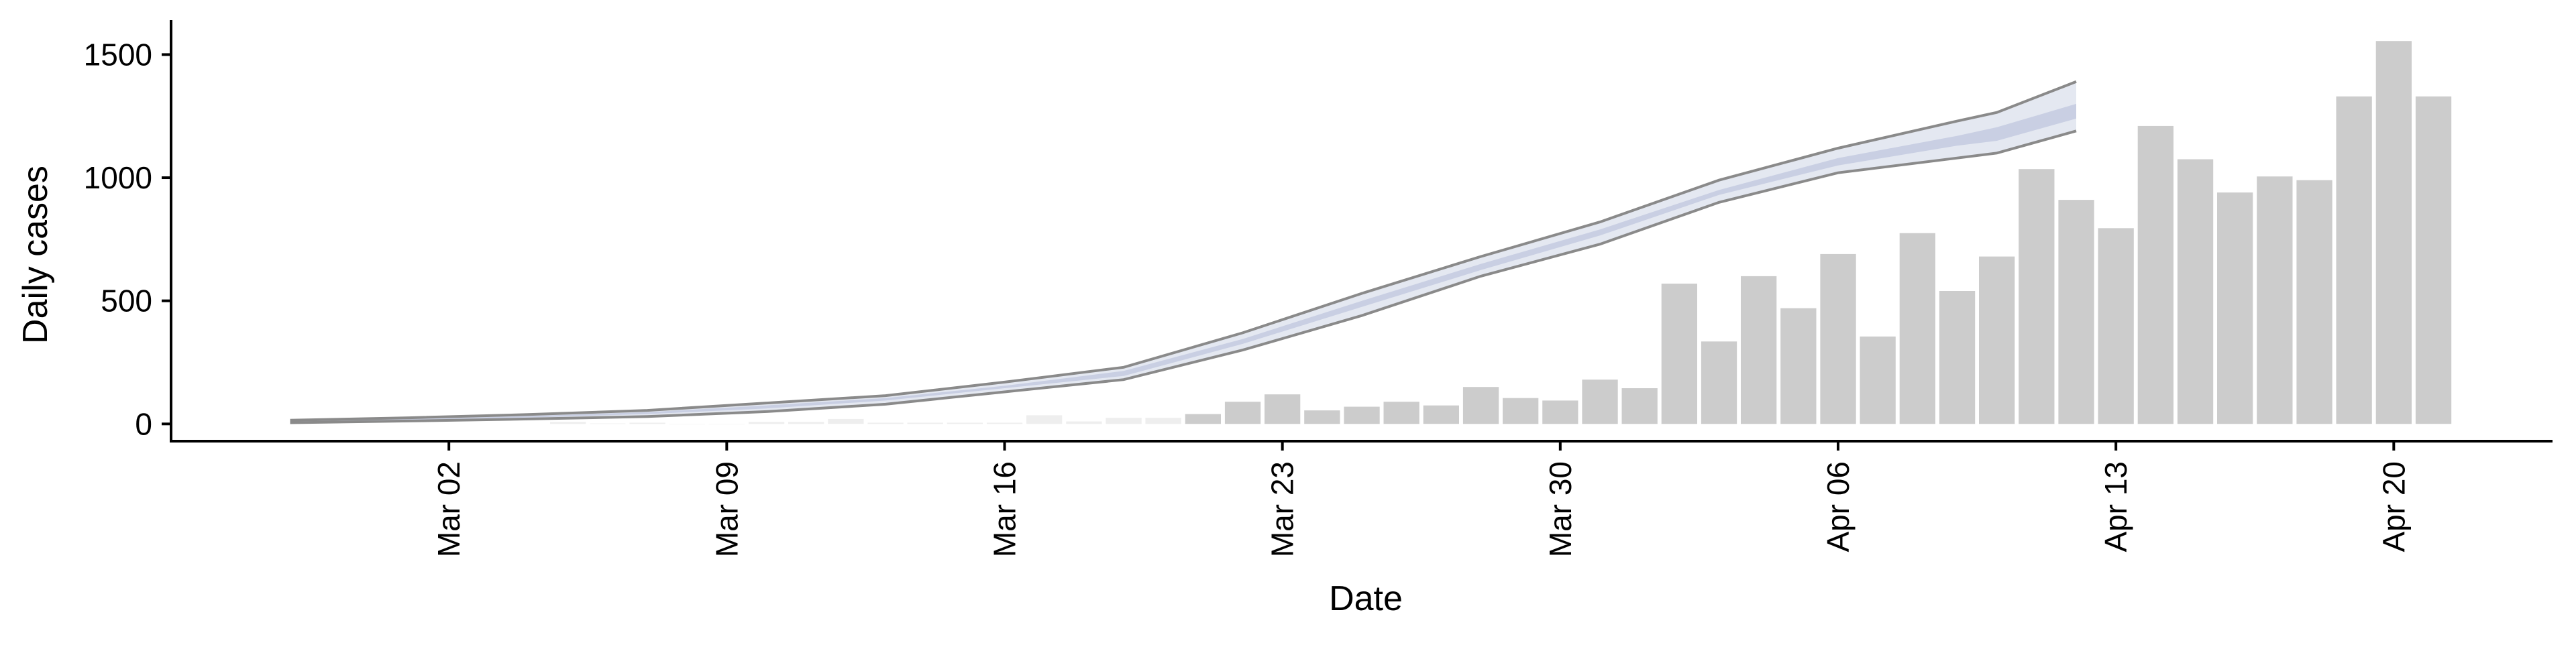 The width and height of the screenshot is (2576, 647). What do you see at coordinates (2115, 506) in the screenshot?
I see `x-tick-label: Apr 13` at bounding box center [2115, 506].